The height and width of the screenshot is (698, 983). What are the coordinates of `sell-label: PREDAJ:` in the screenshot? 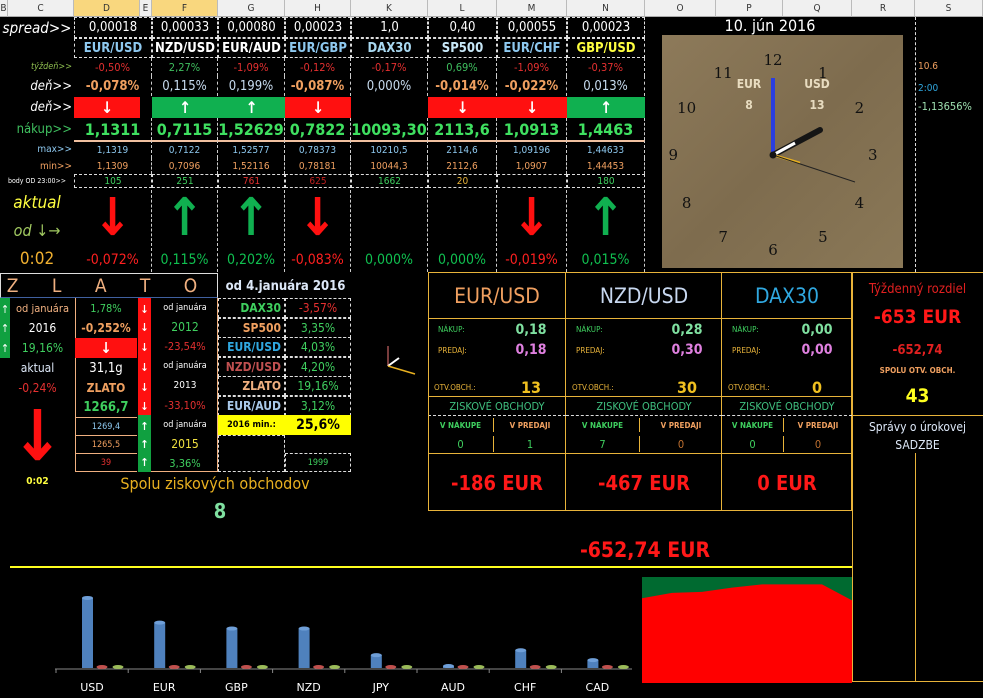 It's located at (590, 350).